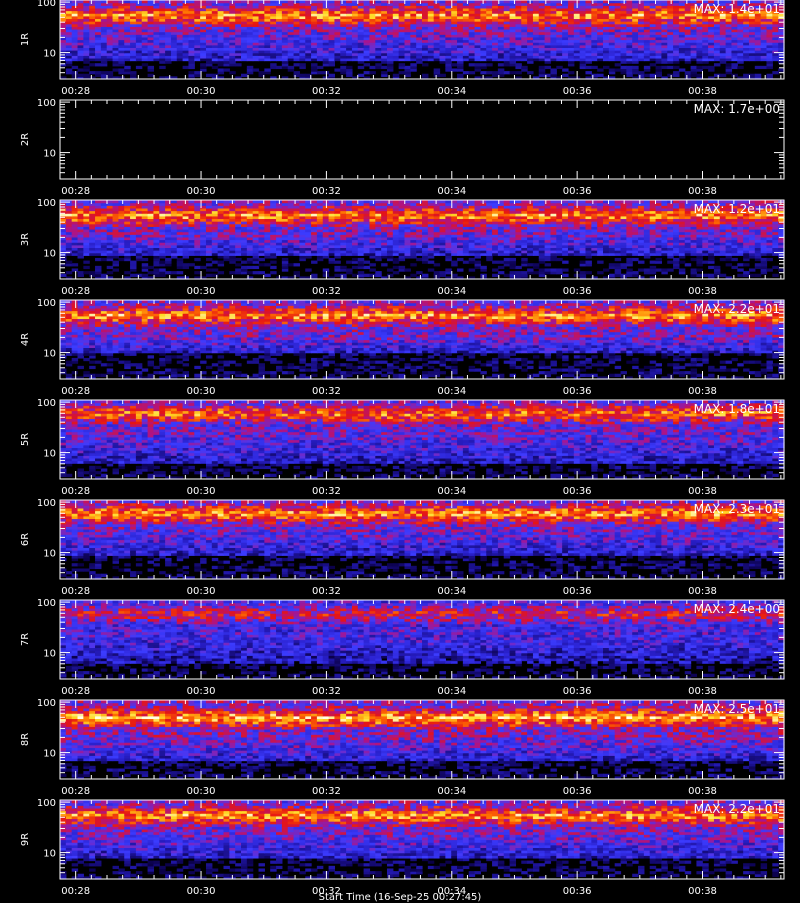 This screenshot has width=800, height=903. Describe the element at coordinates (49, 54) in the screenshot. I see `y-tick-label: 10` at that location.